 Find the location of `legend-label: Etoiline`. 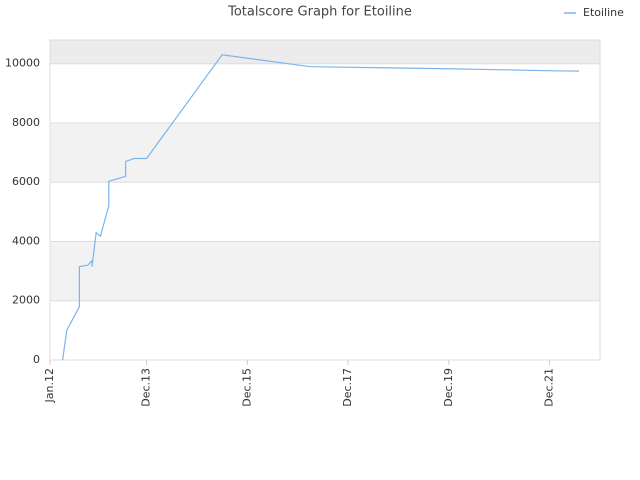

legend-label: Etoiline is located at coordinates (603, 12).